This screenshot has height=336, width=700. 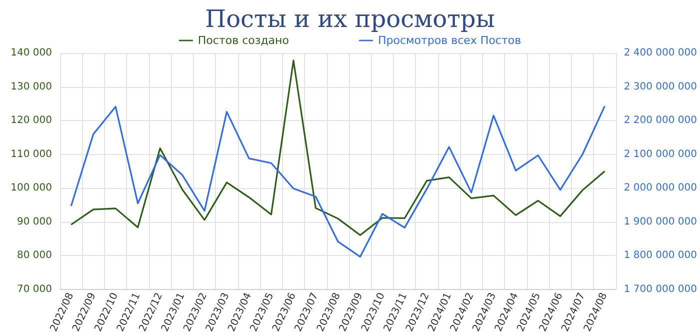 What do you see at coordinates (34, 256) in the screenshot?
I see `y-tick-label: 80 000` at bounding box center [34, 256].